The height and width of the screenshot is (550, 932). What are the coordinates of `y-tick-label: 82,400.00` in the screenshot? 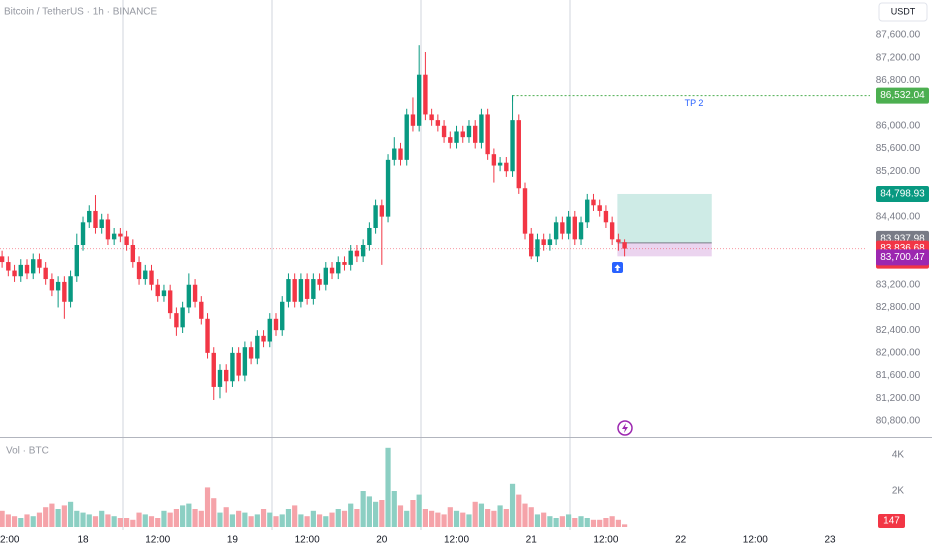 It's located at (898, 330).